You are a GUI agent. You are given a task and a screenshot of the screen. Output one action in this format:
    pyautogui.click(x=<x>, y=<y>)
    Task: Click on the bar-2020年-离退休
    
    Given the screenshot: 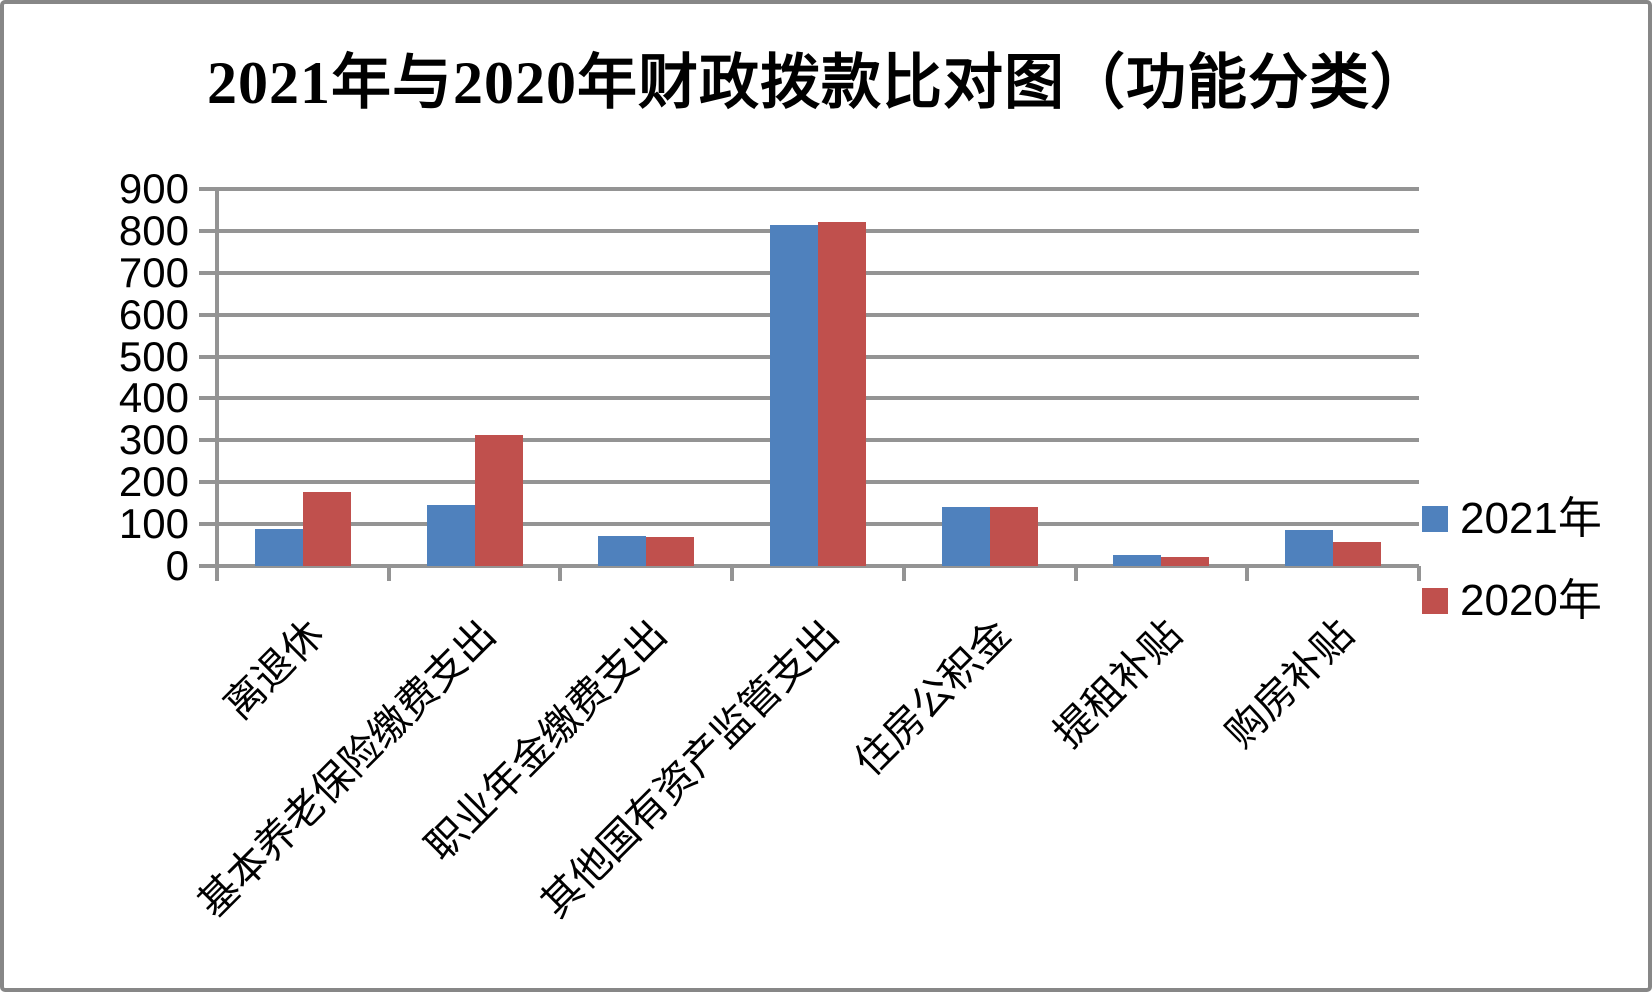 What is the action you would take?
    pyautogui.click(x=326, y=529)
    